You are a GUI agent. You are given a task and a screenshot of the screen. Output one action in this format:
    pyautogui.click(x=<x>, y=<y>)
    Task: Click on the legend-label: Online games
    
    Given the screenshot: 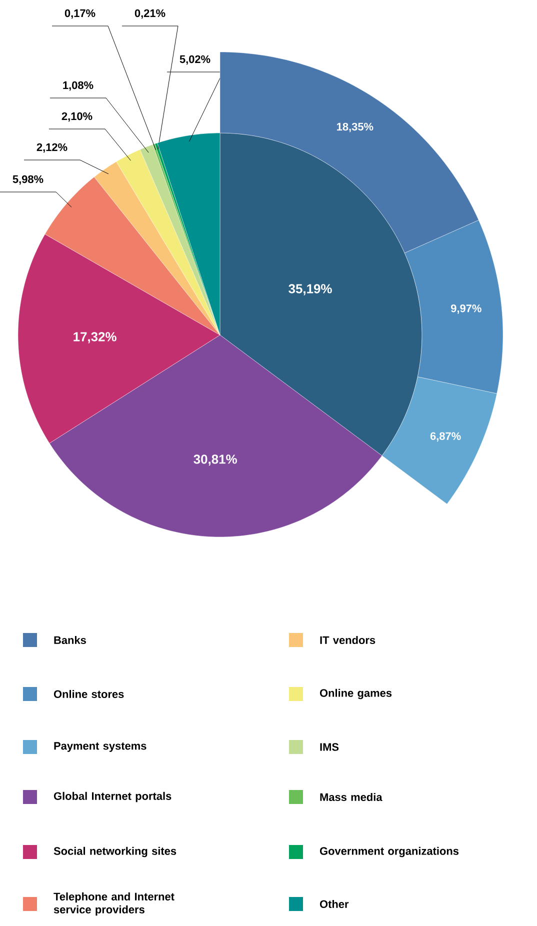 What is the action you would take?
    pyautogui.click(x=356, y=694)
    